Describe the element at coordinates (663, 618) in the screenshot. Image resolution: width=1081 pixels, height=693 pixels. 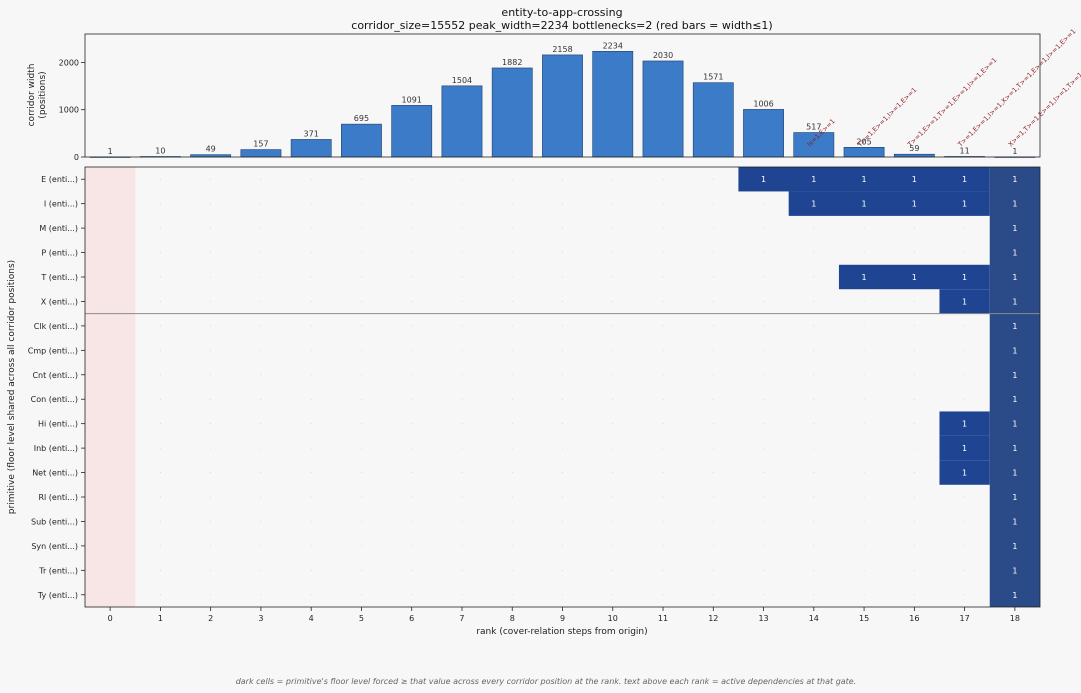
I see `x-tick-label: 11` at that location.